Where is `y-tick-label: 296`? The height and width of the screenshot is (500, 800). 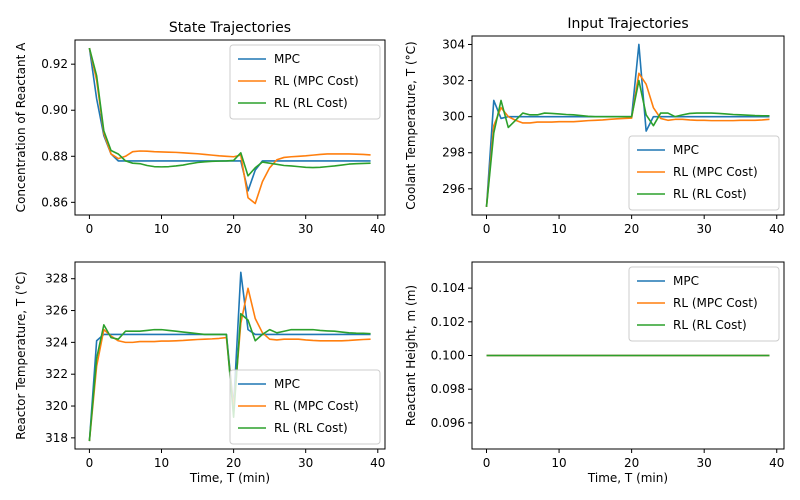
y-tick-label: 296 is located at coordinates (453, 189).